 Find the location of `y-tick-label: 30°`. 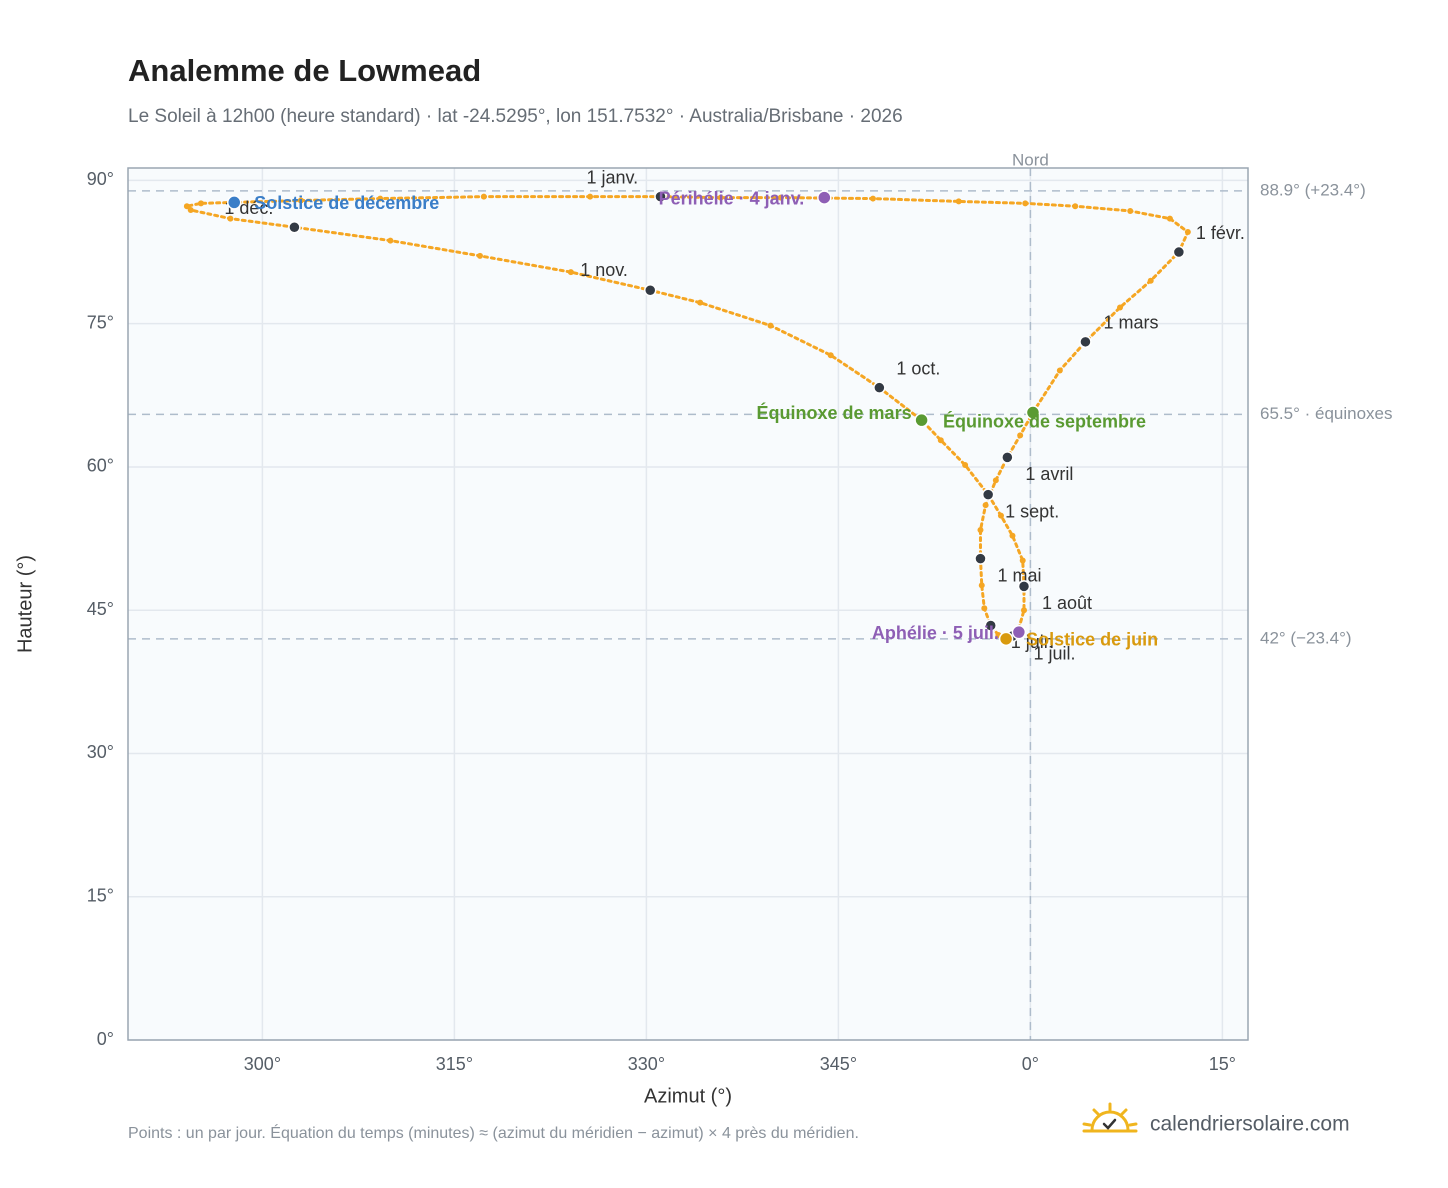

y-tick-label: 30° is located at coordinates (100, 752).